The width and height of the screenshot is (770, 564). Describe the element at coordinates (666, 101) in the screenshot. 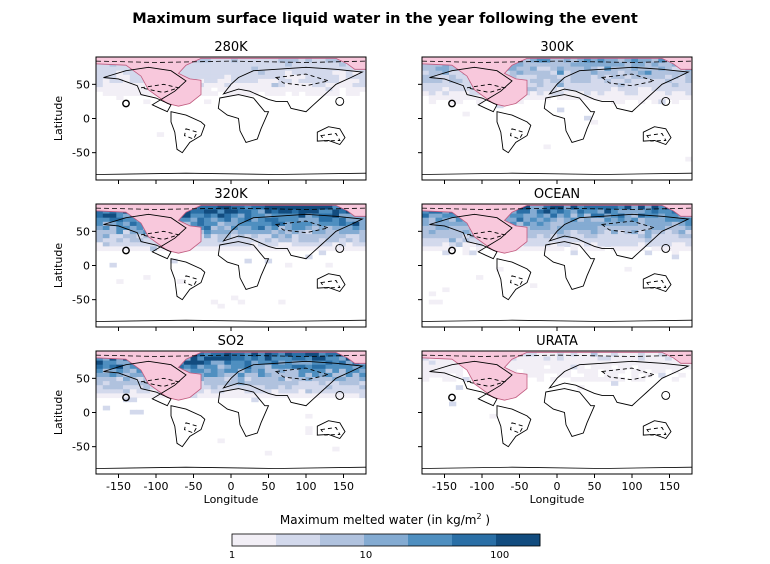

I see `volcano-marker` at that location.